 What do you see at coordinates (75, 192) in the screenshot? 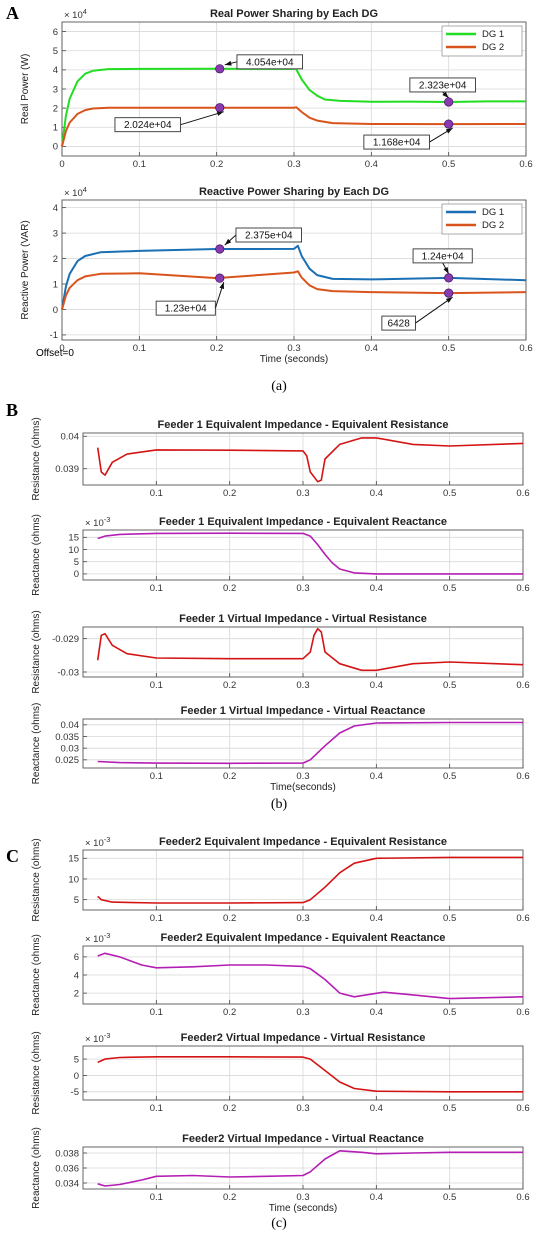
I see `exponent-label: × 10⁴` at bounding box center [75, 192].